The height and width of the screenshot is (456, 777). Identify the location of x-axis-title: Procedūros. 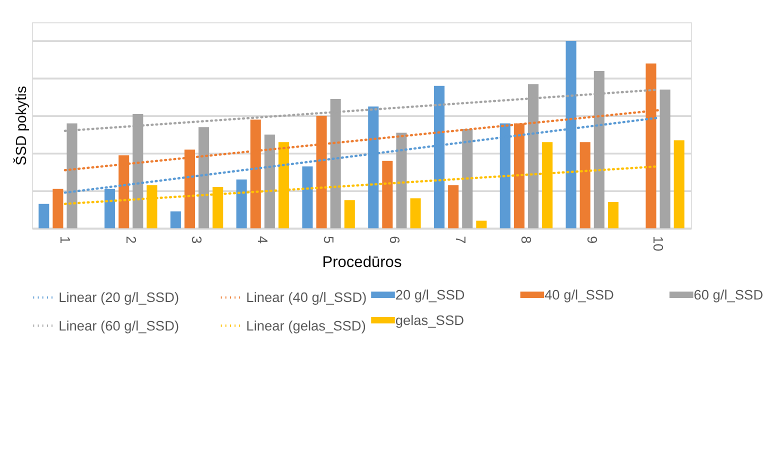
(362, 262).